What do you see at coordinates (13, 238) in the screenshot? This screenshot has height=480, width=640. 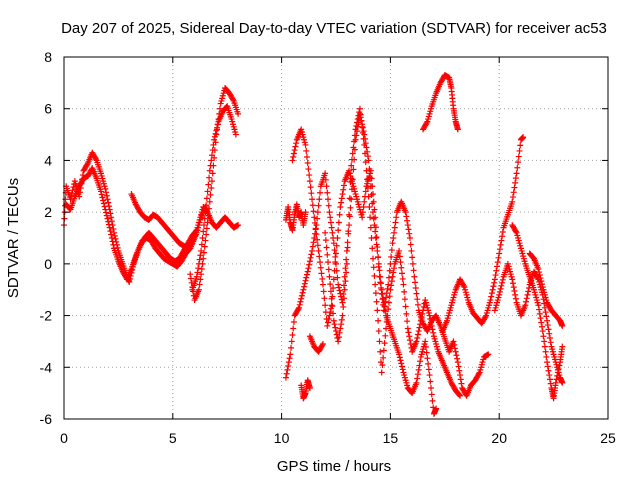 I see `y-axis-label: SDTVAR / TECUs` at bounding box center [13, 238].